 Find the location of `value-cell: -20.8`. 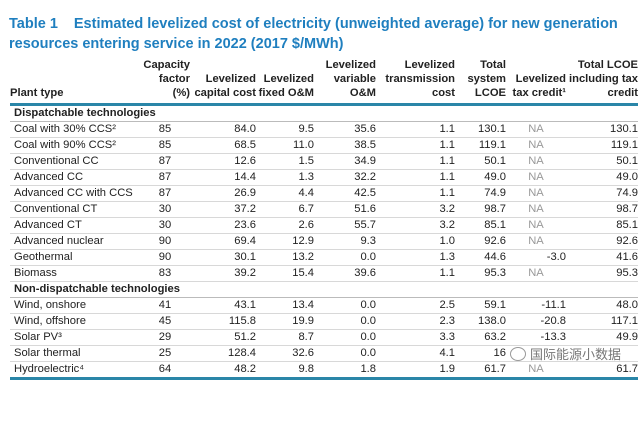

value-cell: -20.8 is located at coordinates (536, 321).